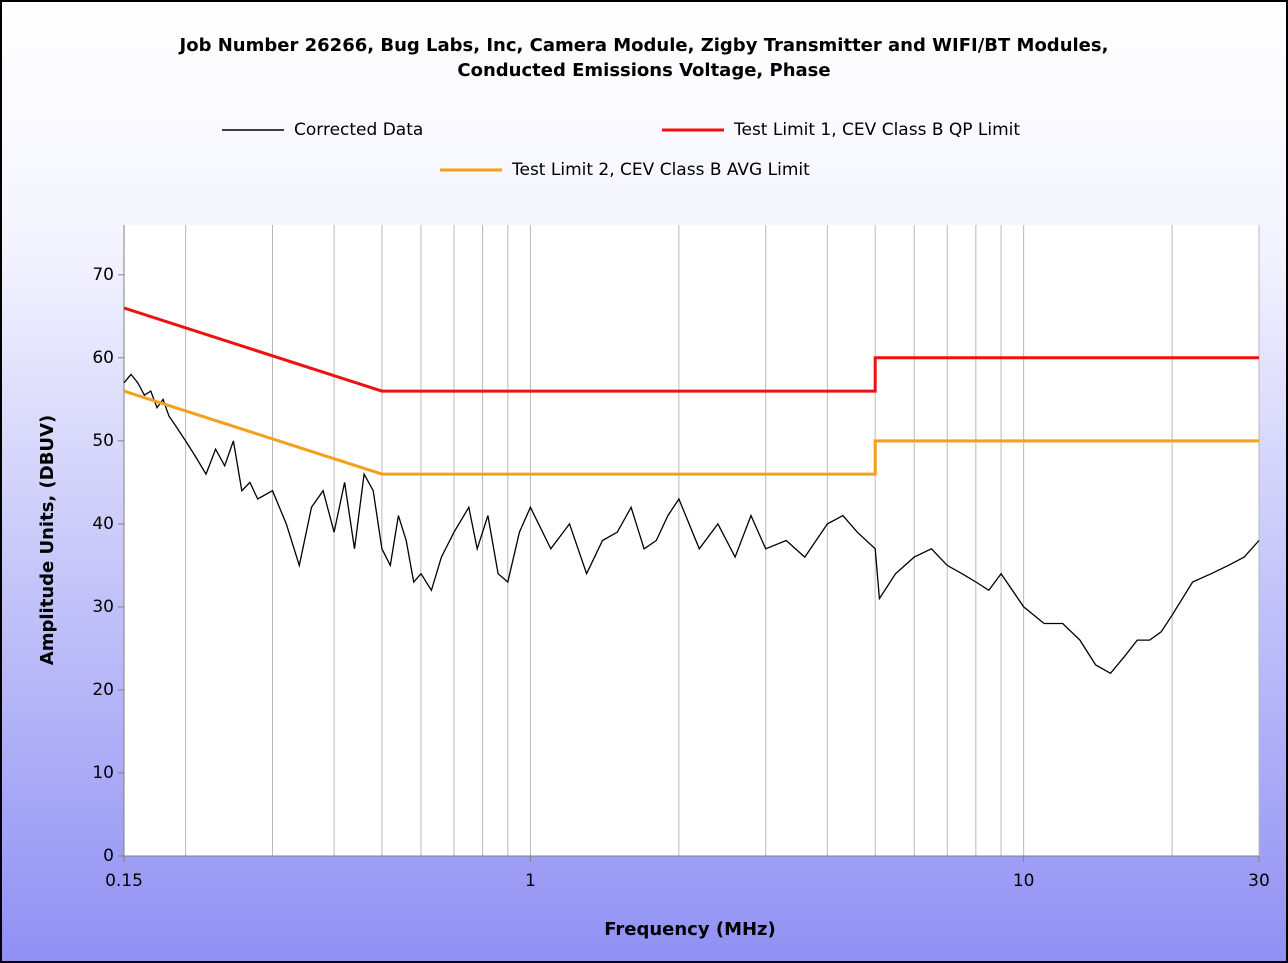 The width and height of the screenshot is (1288, 963). I want to click on y-tick-label: 50, so click(103, 441).